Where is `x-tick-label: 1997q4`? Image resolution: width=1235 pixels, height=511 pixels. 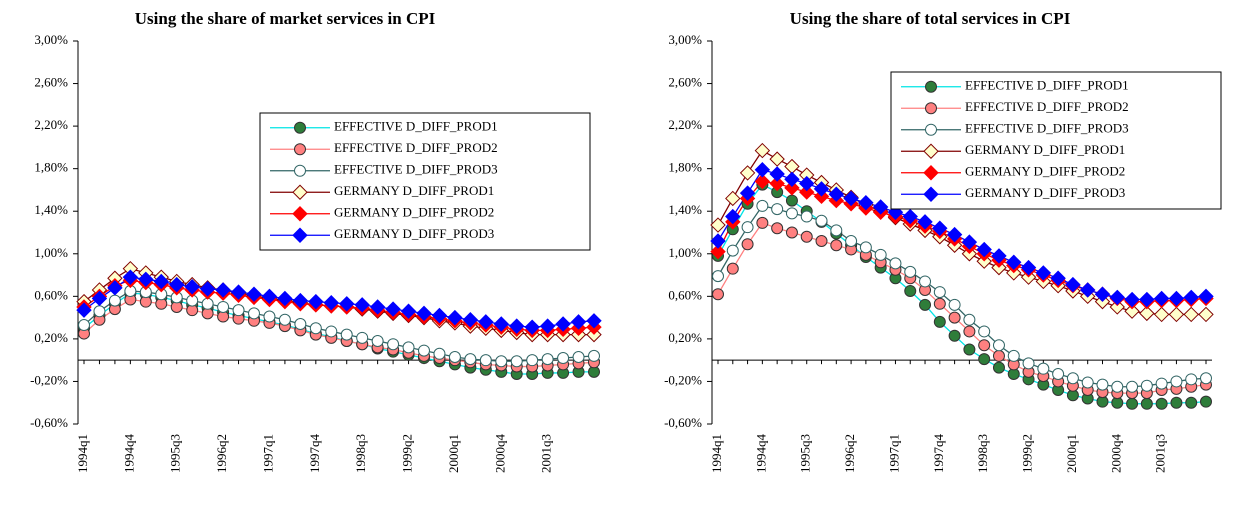
x-tick-label: 1997q4 is located at coordinates (314, 454).